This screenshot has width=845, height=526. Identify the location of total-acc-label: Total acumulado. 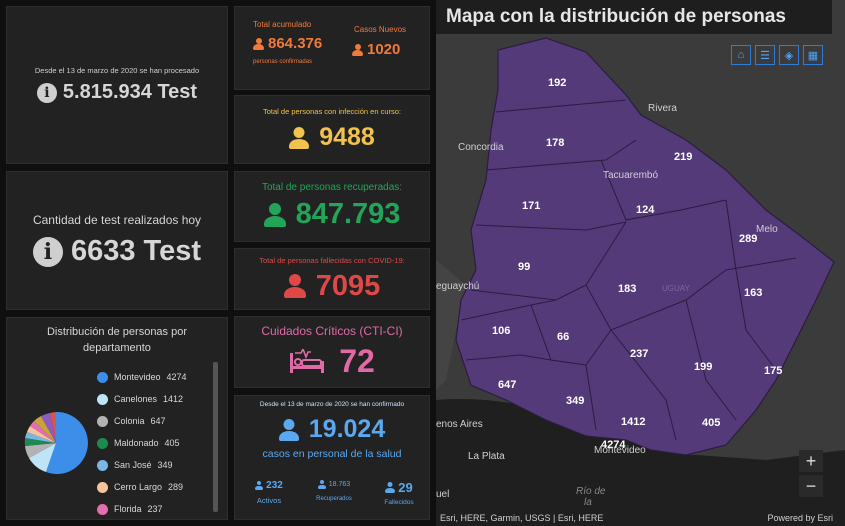
(282, 24).